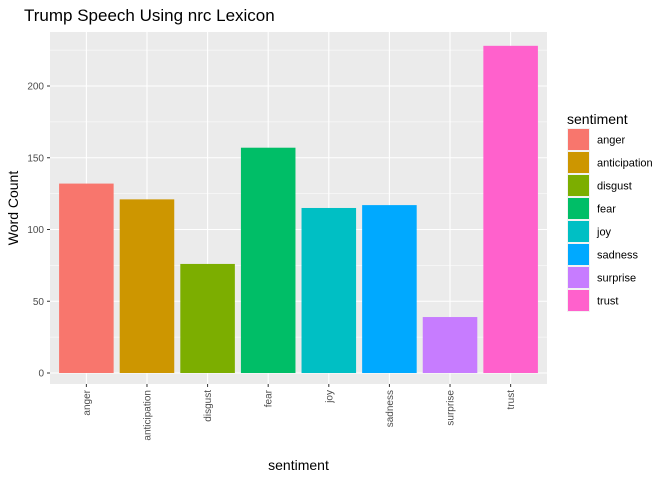  I want to click on legend-label-surprise: surprise, so click(616, 279).